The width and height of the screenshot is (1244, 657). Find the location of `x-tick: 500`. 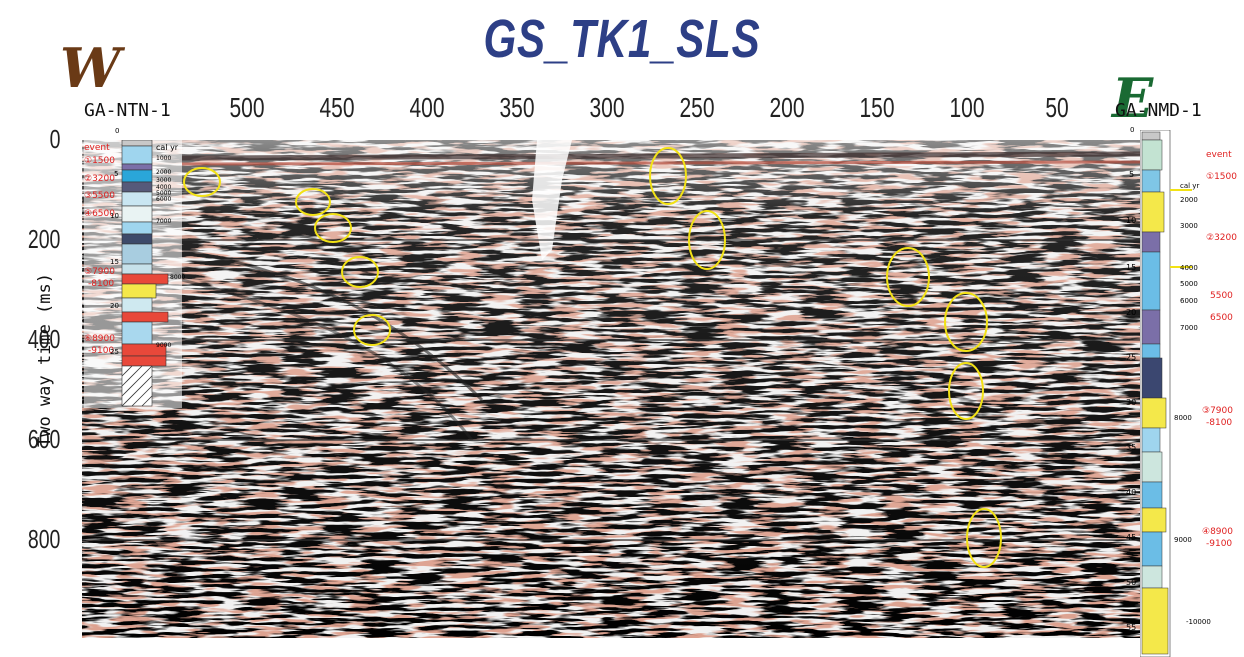

x-tick: 500 is located at coordinates (247, 107).